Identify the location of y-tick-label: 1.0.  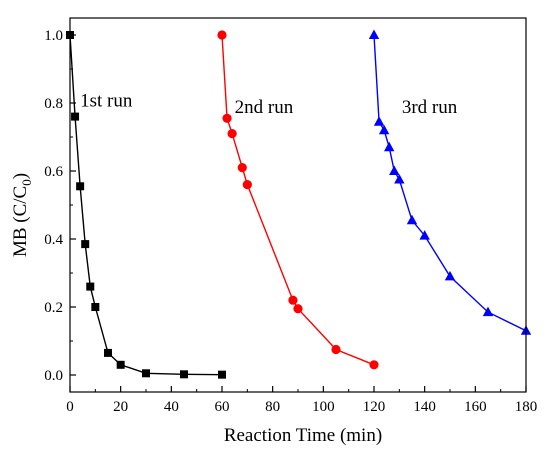
(53, 36).